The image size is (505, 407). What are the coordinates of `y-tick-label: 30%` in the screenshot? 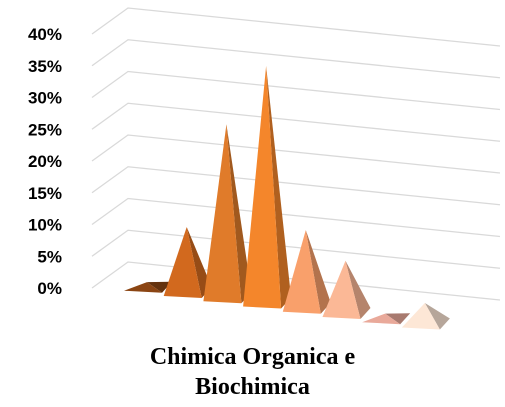 It's located at (45, 98).